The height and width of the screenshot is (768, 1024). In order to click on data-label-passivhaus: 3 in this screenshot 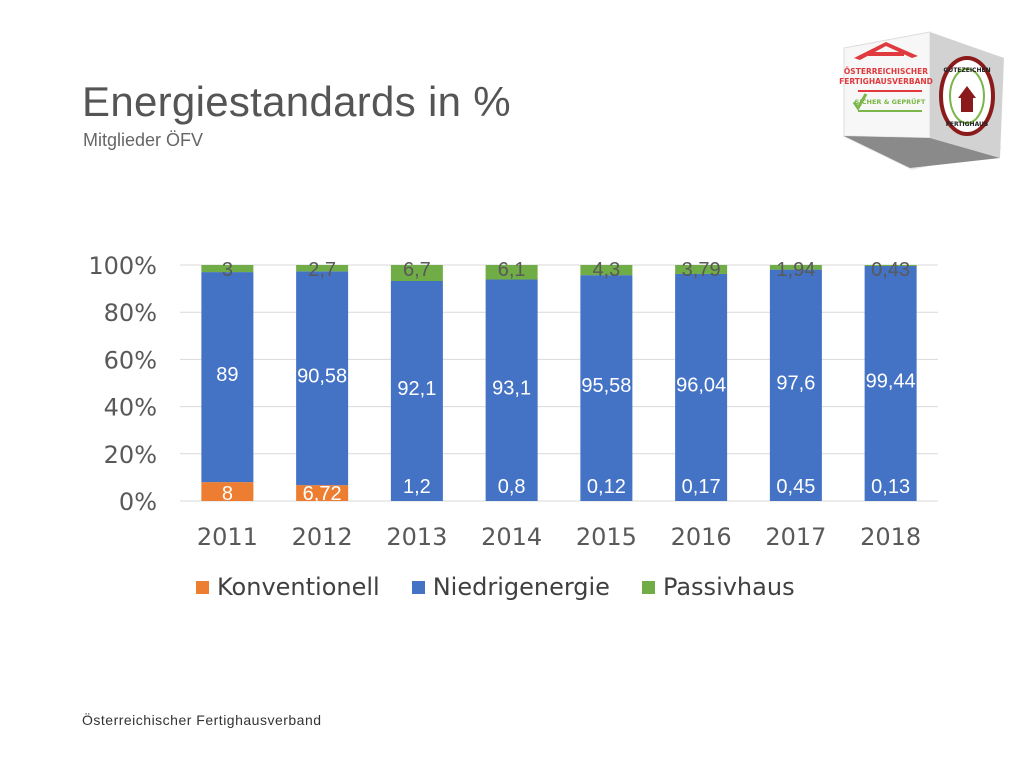, I will do `click(227, 270)`.